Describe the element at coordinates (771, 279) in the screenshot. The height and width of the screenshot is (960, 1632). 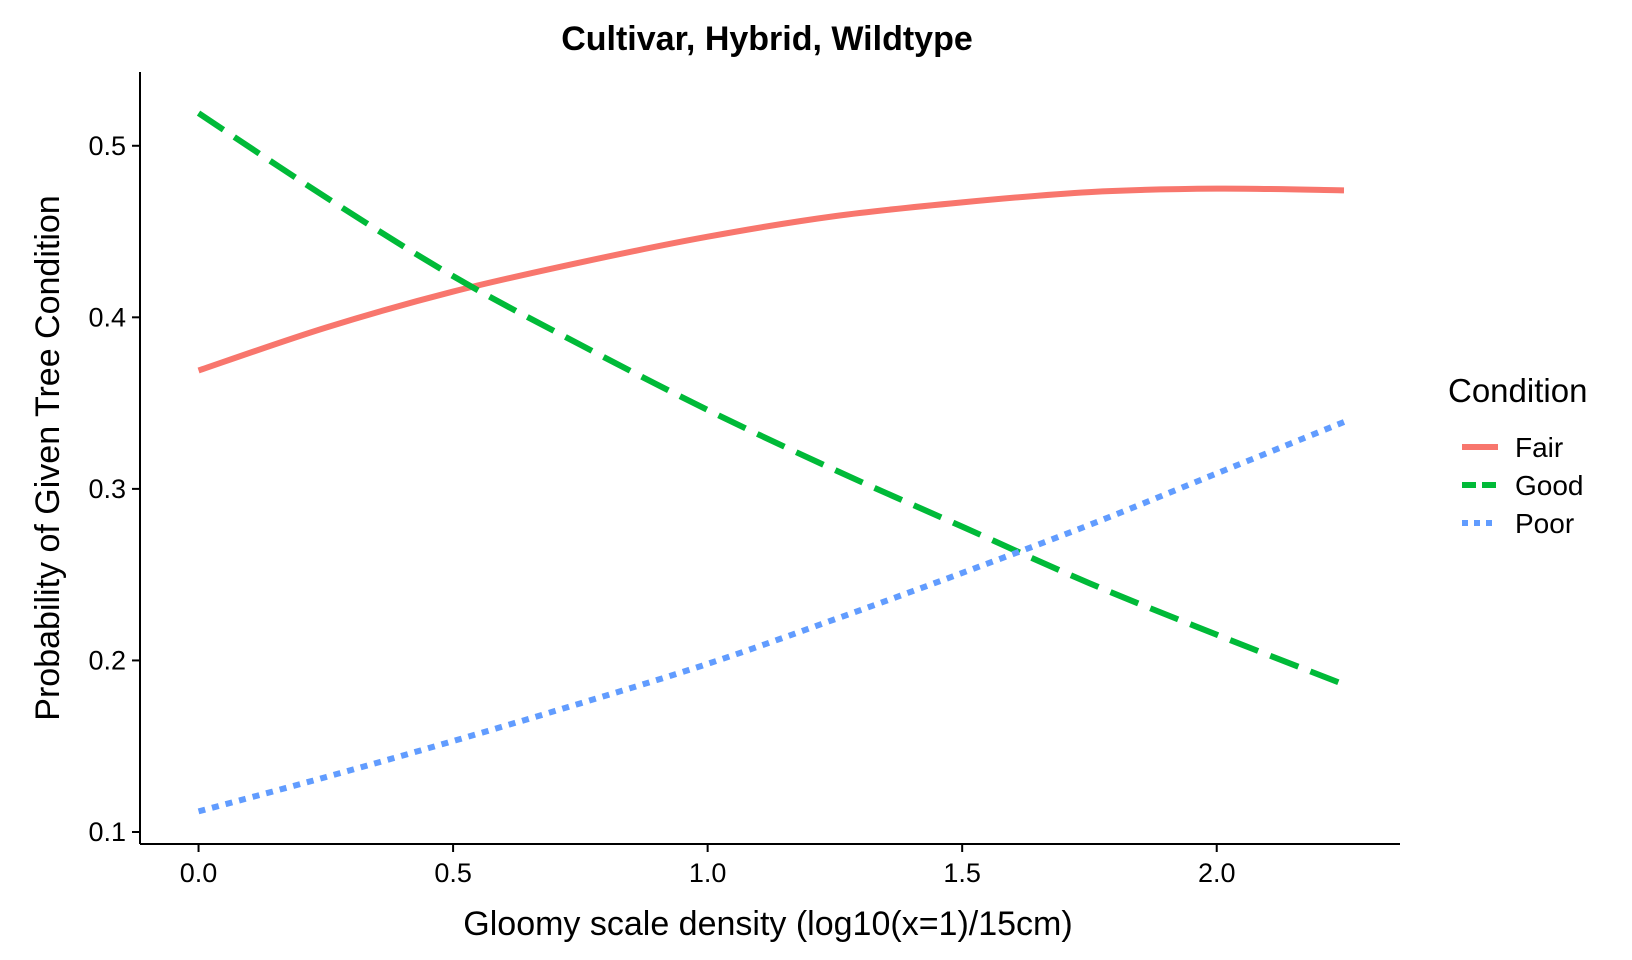
I see `series-line-fair` at that location.